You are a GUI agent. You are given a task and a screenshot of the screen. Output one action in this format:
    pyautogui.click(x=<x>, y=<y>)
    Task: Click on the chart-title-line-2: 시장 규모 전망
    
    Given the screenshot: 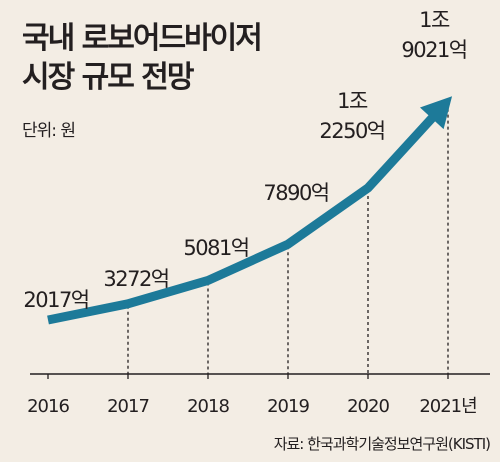 What is the action you would take?
    pyautogui.click(x=108, y=77)
    